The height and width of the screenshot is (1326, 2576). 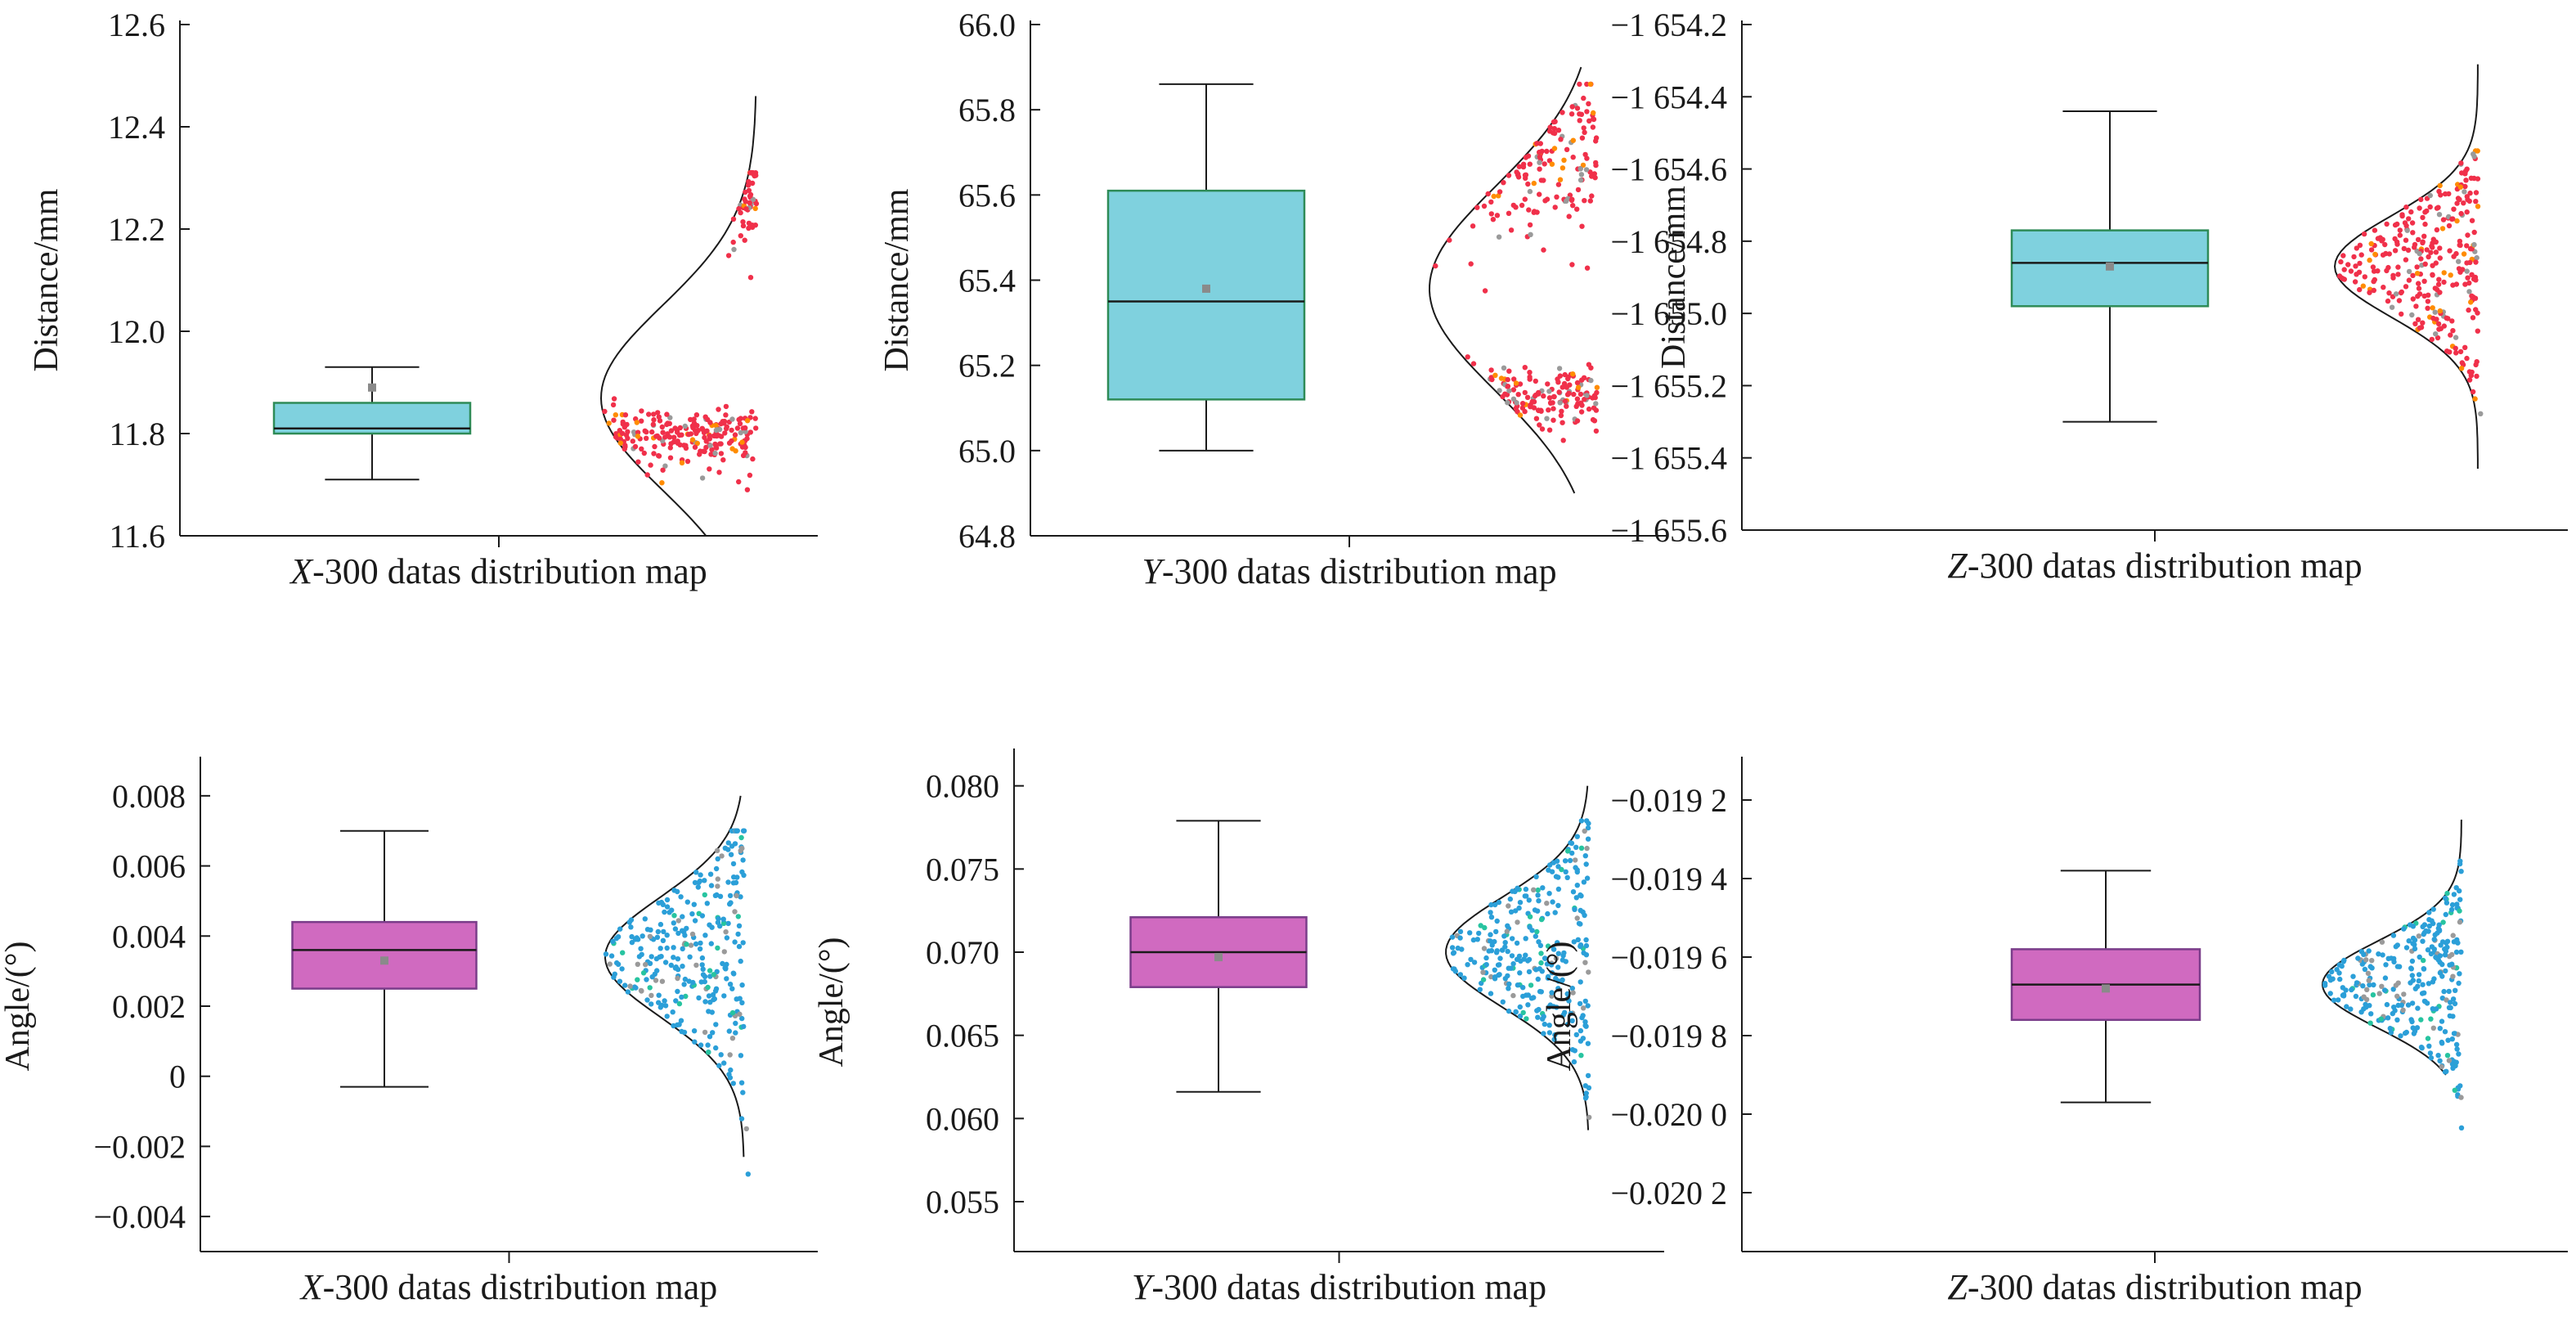 What do you see at coordinates (1668, 1193) in the screenshot?
I see `y-tick-label: −0.020 2` at bounding box center [1668, 1193].